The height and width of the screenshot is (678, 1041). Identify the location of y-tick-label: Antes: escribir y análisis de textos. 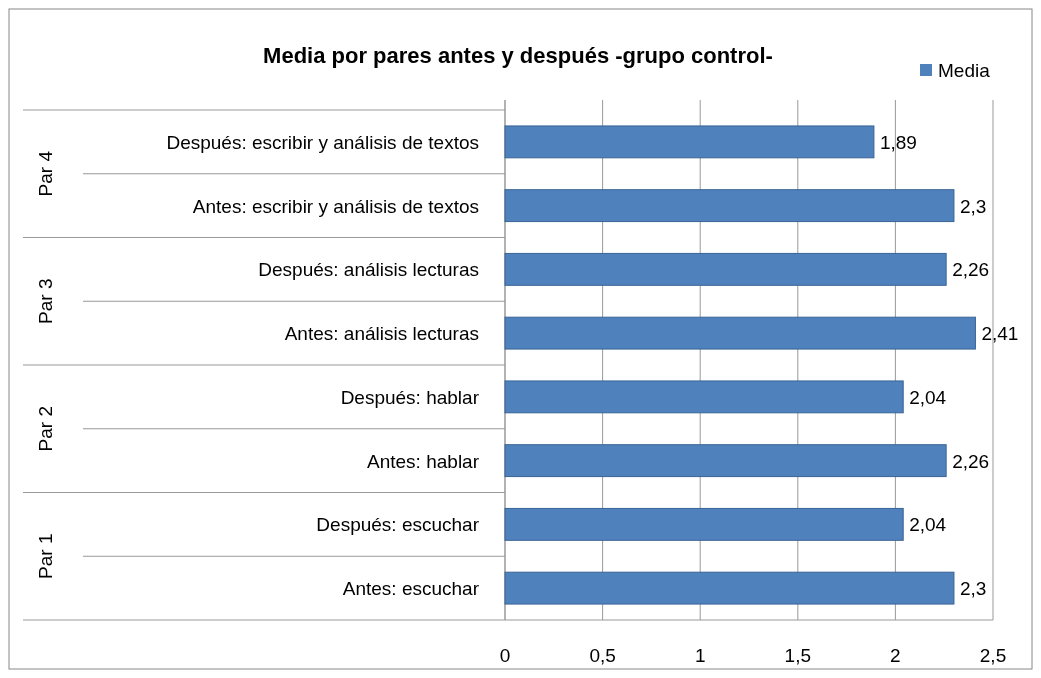
(335, 206).